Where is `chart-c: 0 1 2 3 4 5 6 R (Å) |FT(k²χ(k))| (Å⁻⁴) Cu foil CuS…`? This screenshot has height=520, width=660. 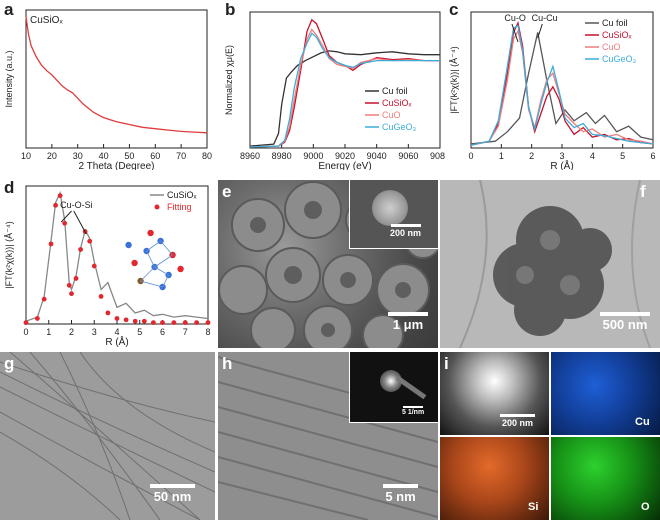 chart-c: 0 1 2 3 4 5 6 R (Å) |FT(k²χ(k))| (Å⁻⁴) Cu foil CuS… is located at coordinates (552, 90).